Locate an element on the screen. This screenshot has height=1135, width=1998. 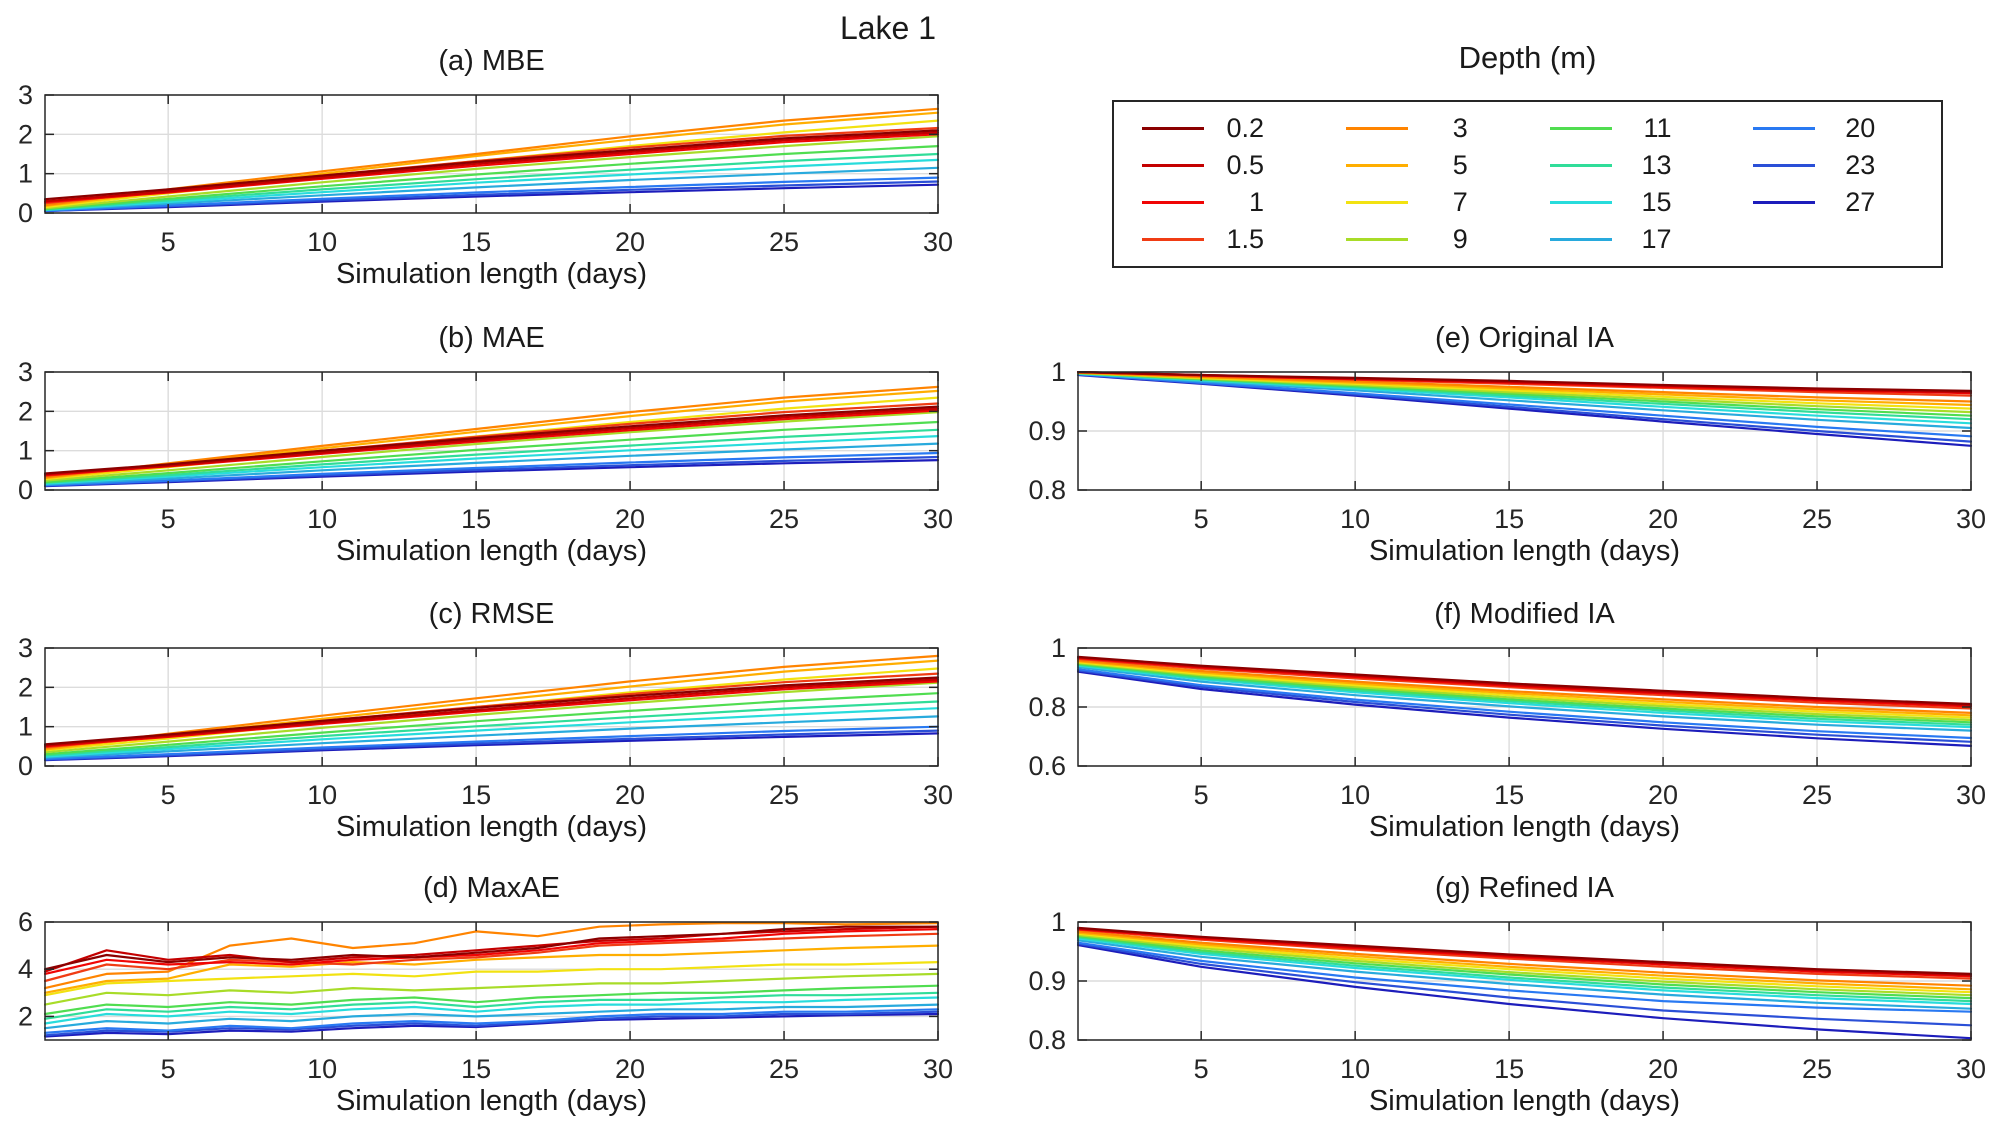
legend-entry-13: 13 is located at coordinates (1630, 165).